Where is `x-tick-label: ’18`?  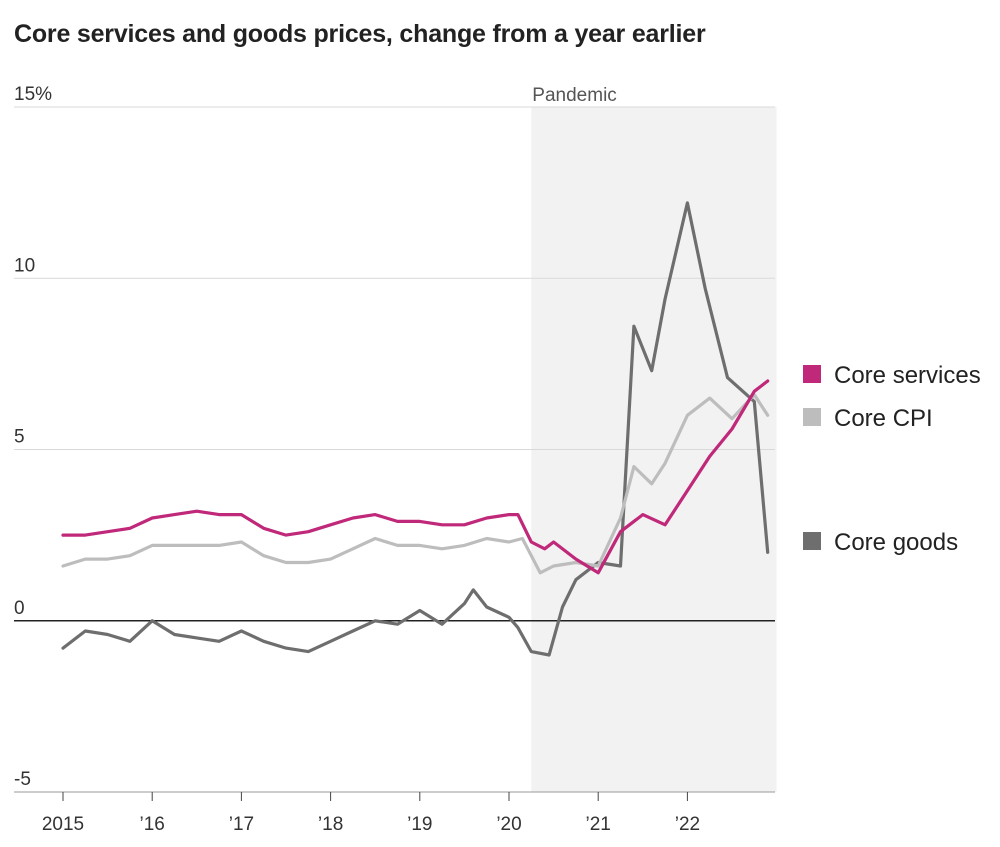 x-tick-label: ’18 is located at coordinates (330, 824).